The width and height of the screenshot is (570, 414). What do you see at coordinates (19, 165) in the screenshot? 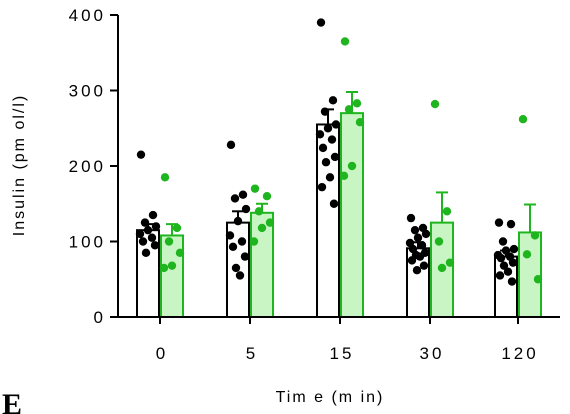
I see `y-axis-title: Insulin (pm ol/l)` at bounding box center [19, 165].